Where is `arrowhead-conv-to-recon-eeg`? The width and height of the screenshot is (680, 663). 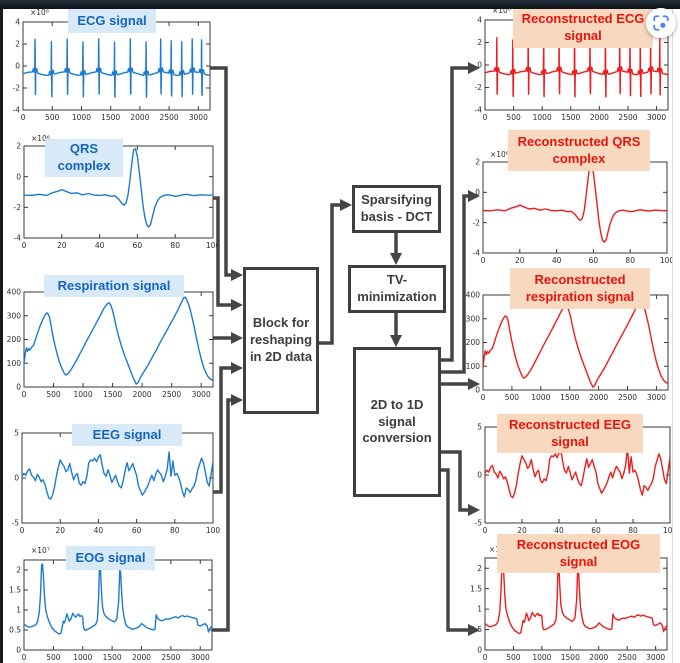
arrowhead-conv-to-recon-eeg is located at coordinates (474, 510).